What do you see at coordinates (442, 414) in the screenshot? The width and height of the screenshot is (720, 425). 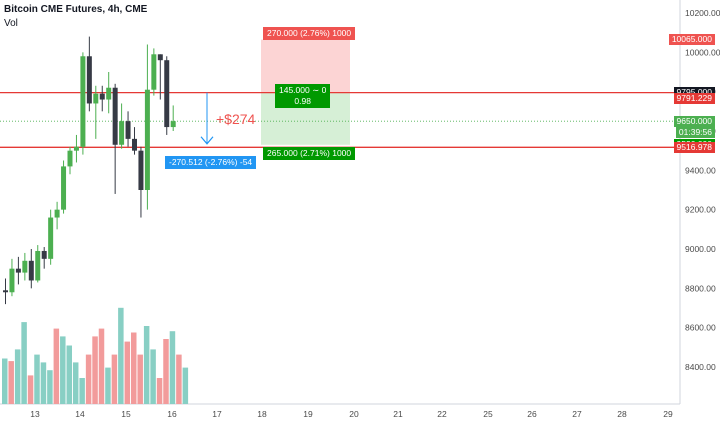 I see `x-tick-label: 22` at bounding box center [442, 414].